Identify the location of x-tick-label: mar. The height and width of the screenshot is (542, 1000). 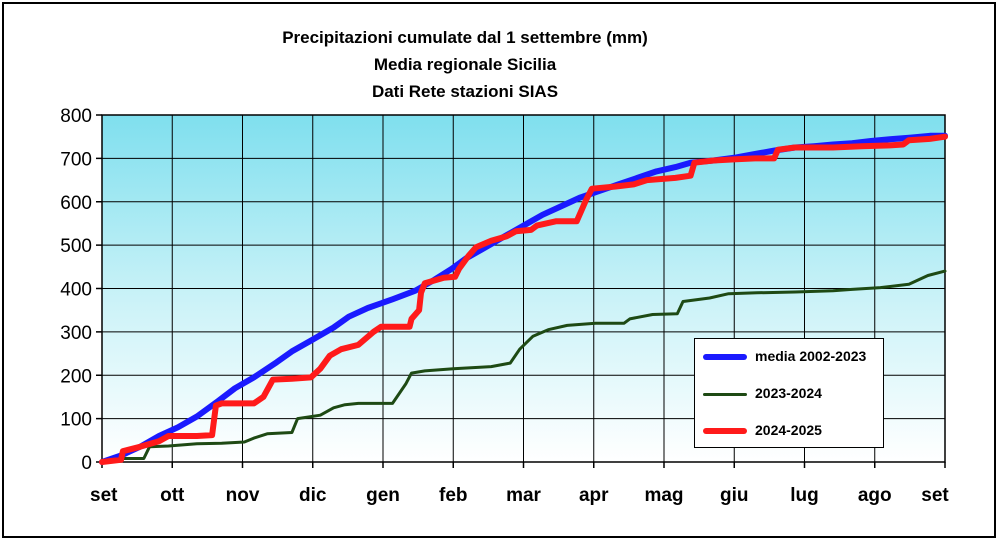
(523, 495).